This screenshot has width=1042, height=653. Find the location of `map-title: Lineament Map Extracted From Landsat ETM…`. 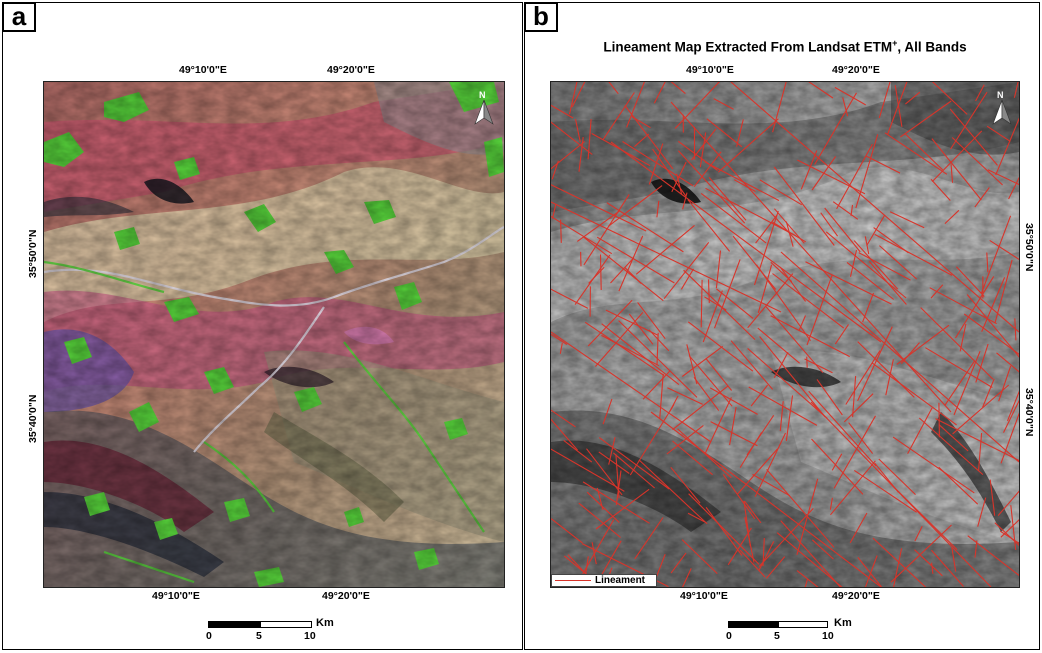

map-title: Lineament Map Extracted From Landsat ETM… is located at coordinates (785, 46).